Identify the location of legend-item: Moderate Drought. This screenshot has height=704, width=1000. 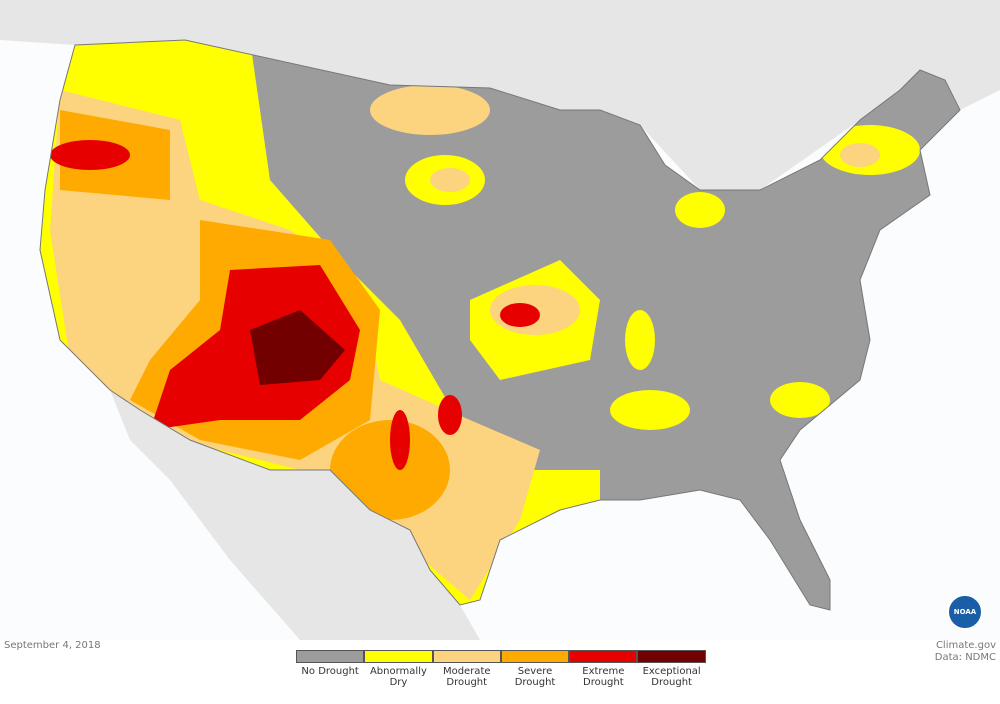
(466, 669).